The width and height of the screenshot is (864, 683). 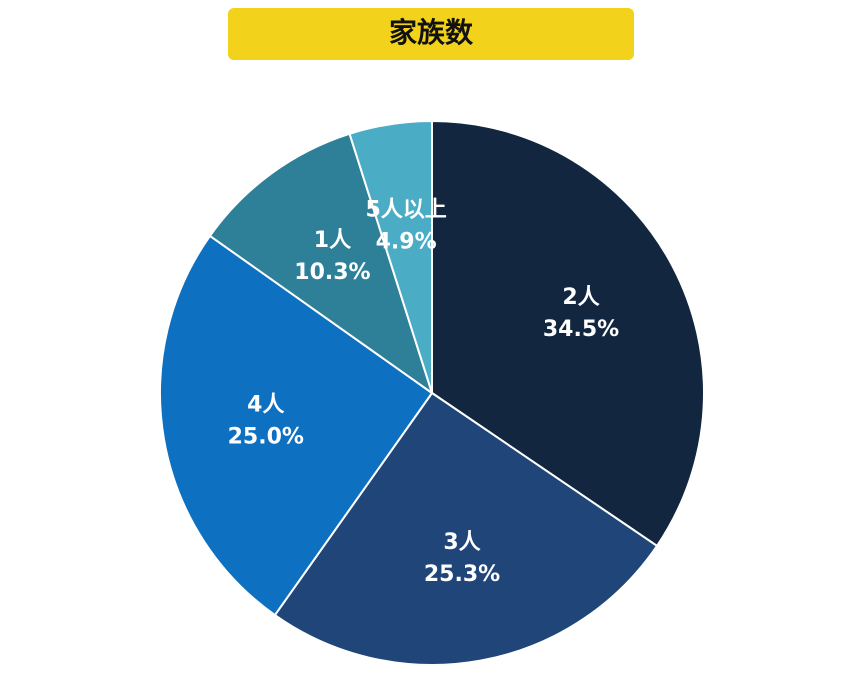 What do you see at coordinates (332, 240) in the screenshot?
I see `slice-category: 1人` at bounding box center [332, 240].